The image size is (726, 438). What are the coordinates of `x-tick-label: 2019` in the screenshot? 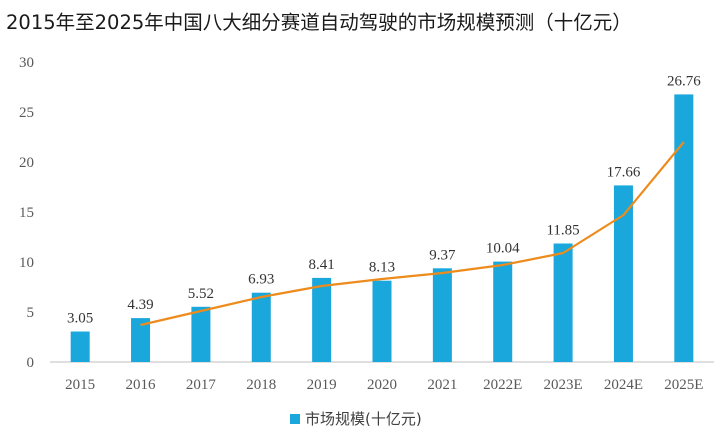 It's located at (322, 385).